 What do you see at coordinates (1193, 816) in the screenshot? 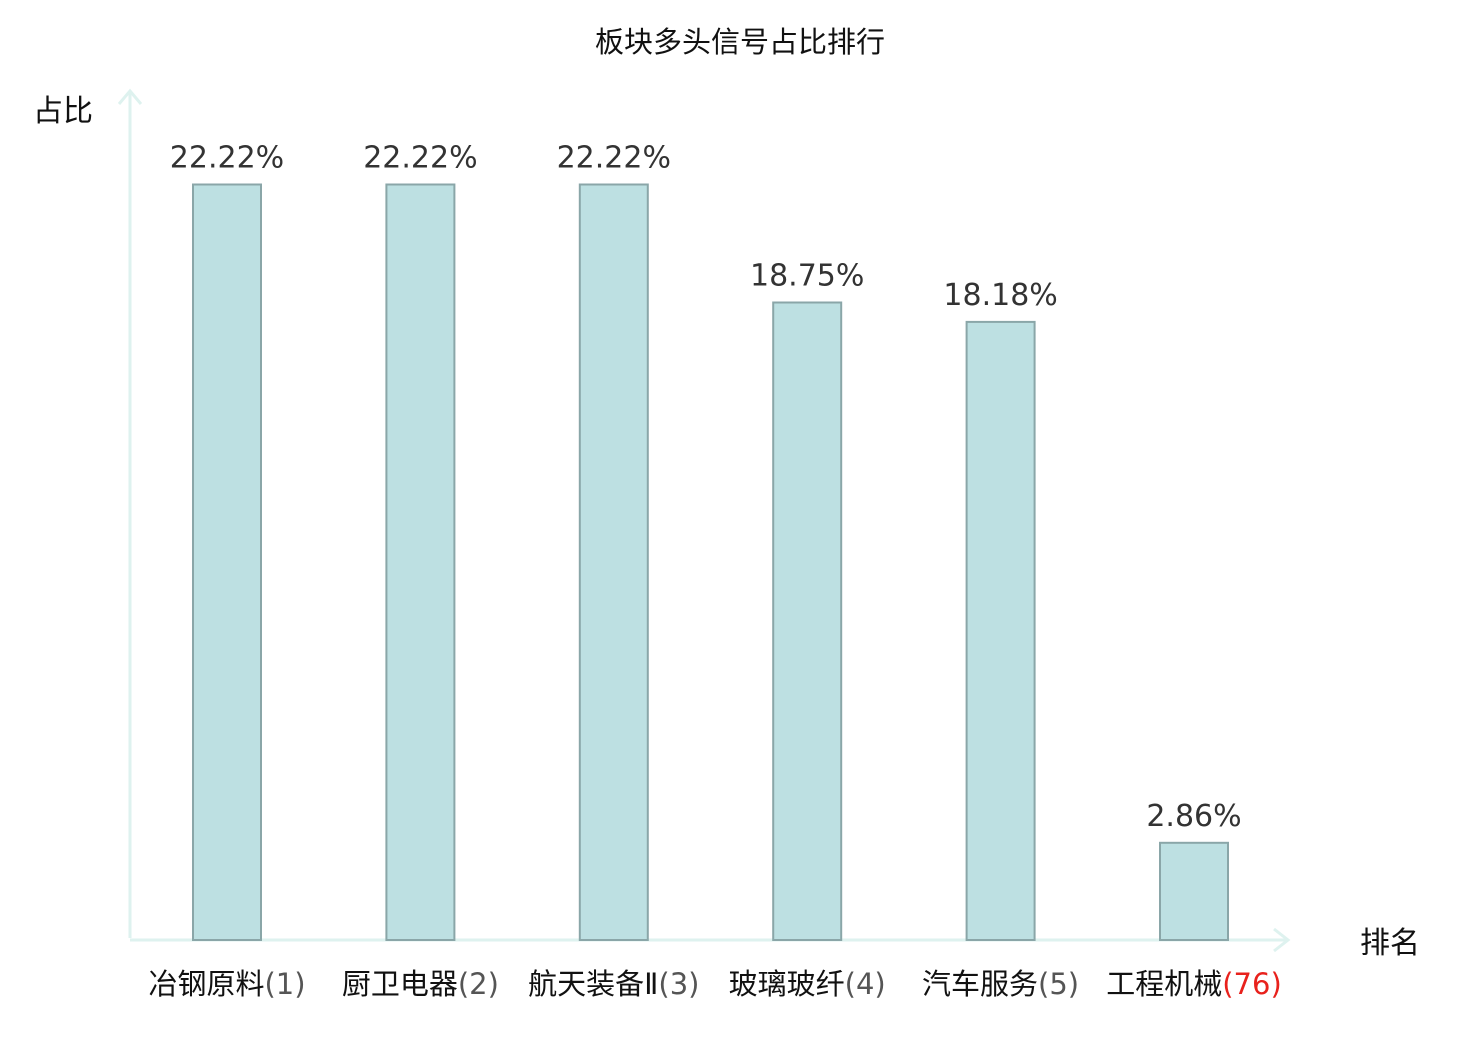
I see `value-label-6: 2.86%` at bounding box center [1193, 816].